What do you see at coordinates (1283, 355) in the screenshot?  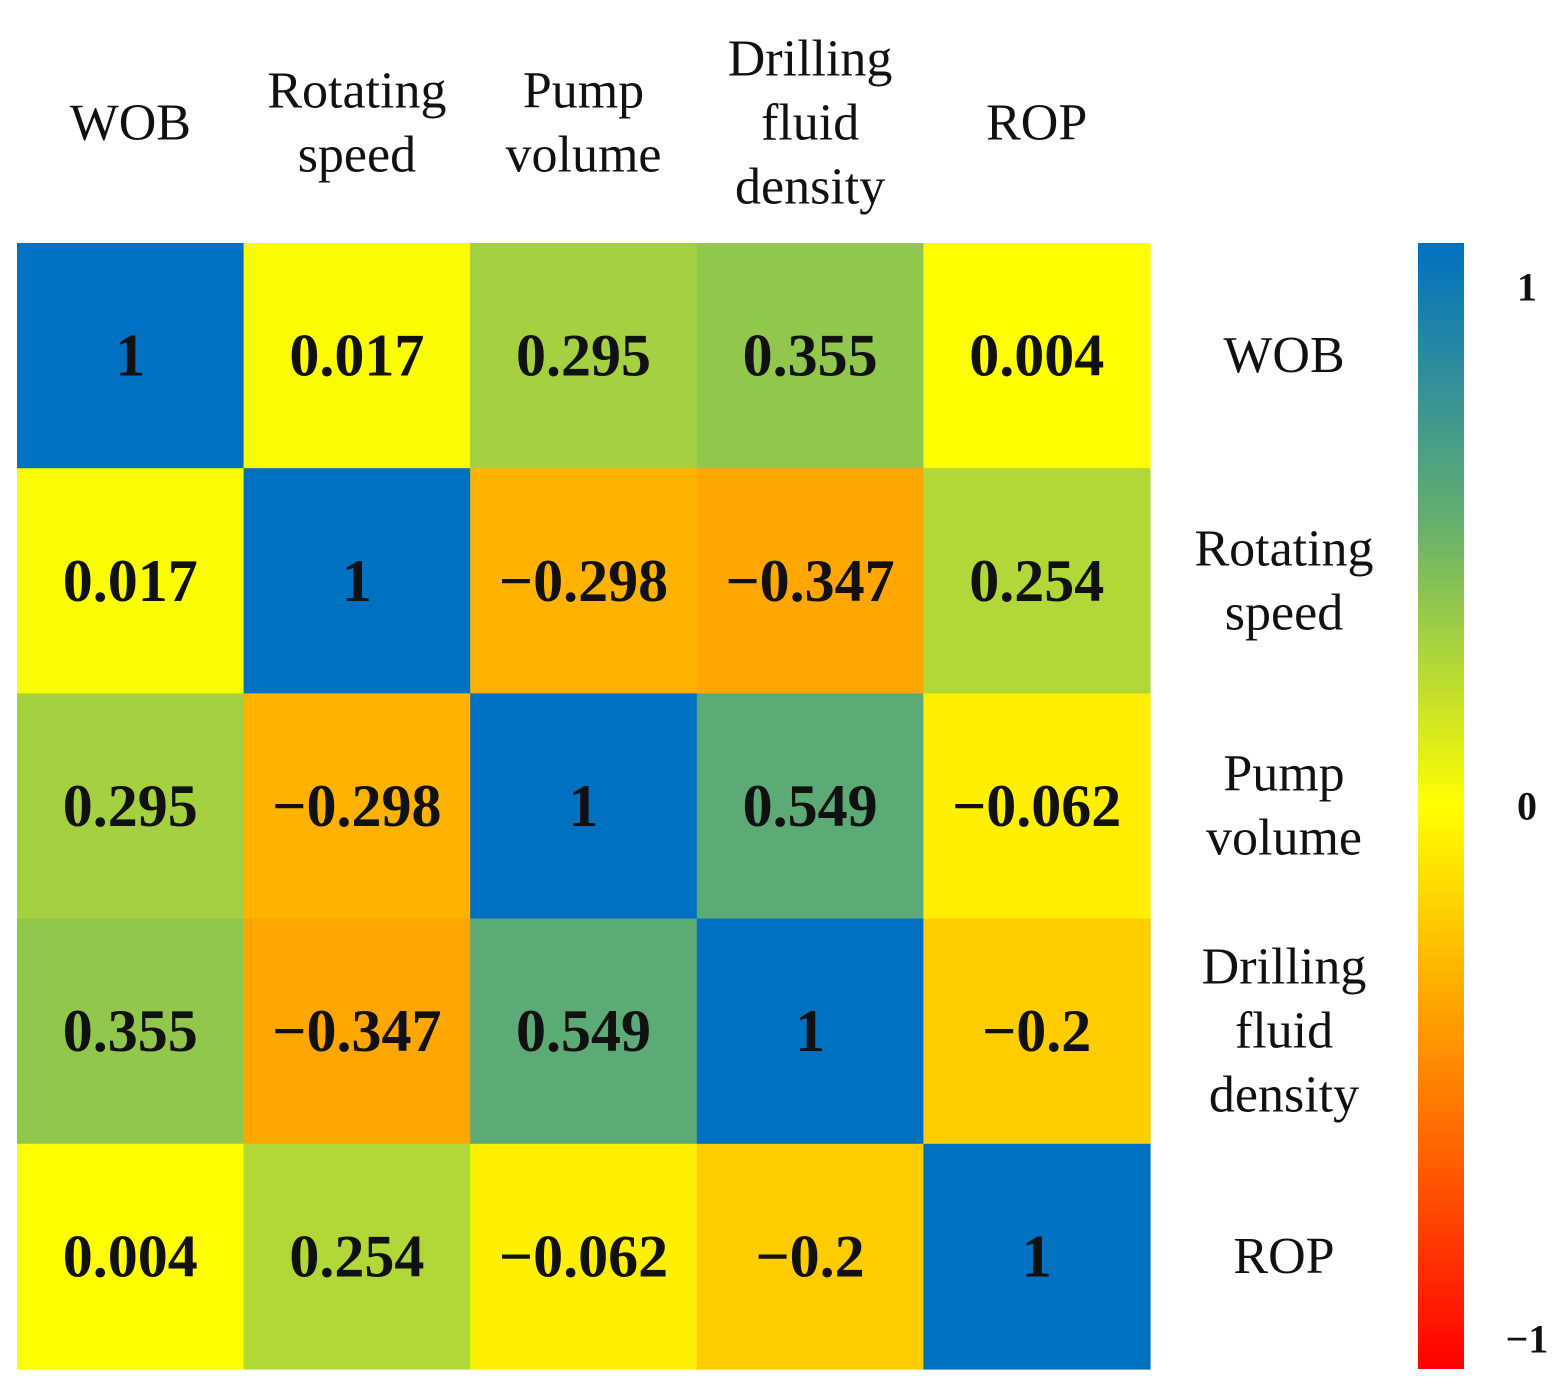 I see `y-label-0-line-0: WOB` at bounding box center [1283, 355].